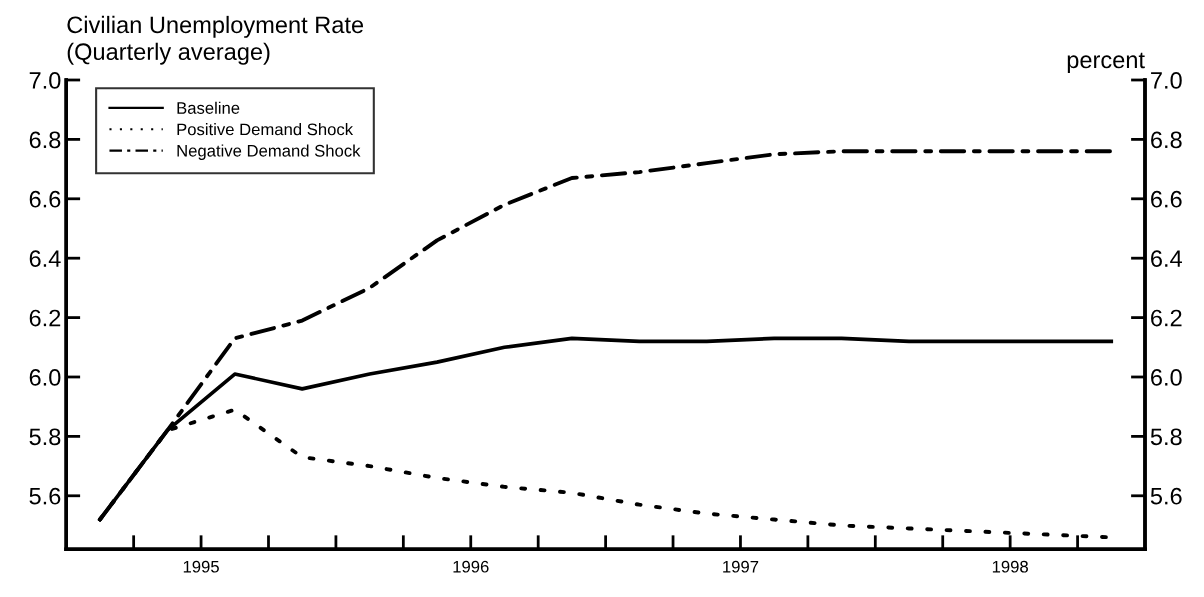 The width and height of the screenshot is (1204, 597). Describe the element at coordinates (1166, 199) in the screenshot. I see `y2-tick-label: 6.6` at that location.